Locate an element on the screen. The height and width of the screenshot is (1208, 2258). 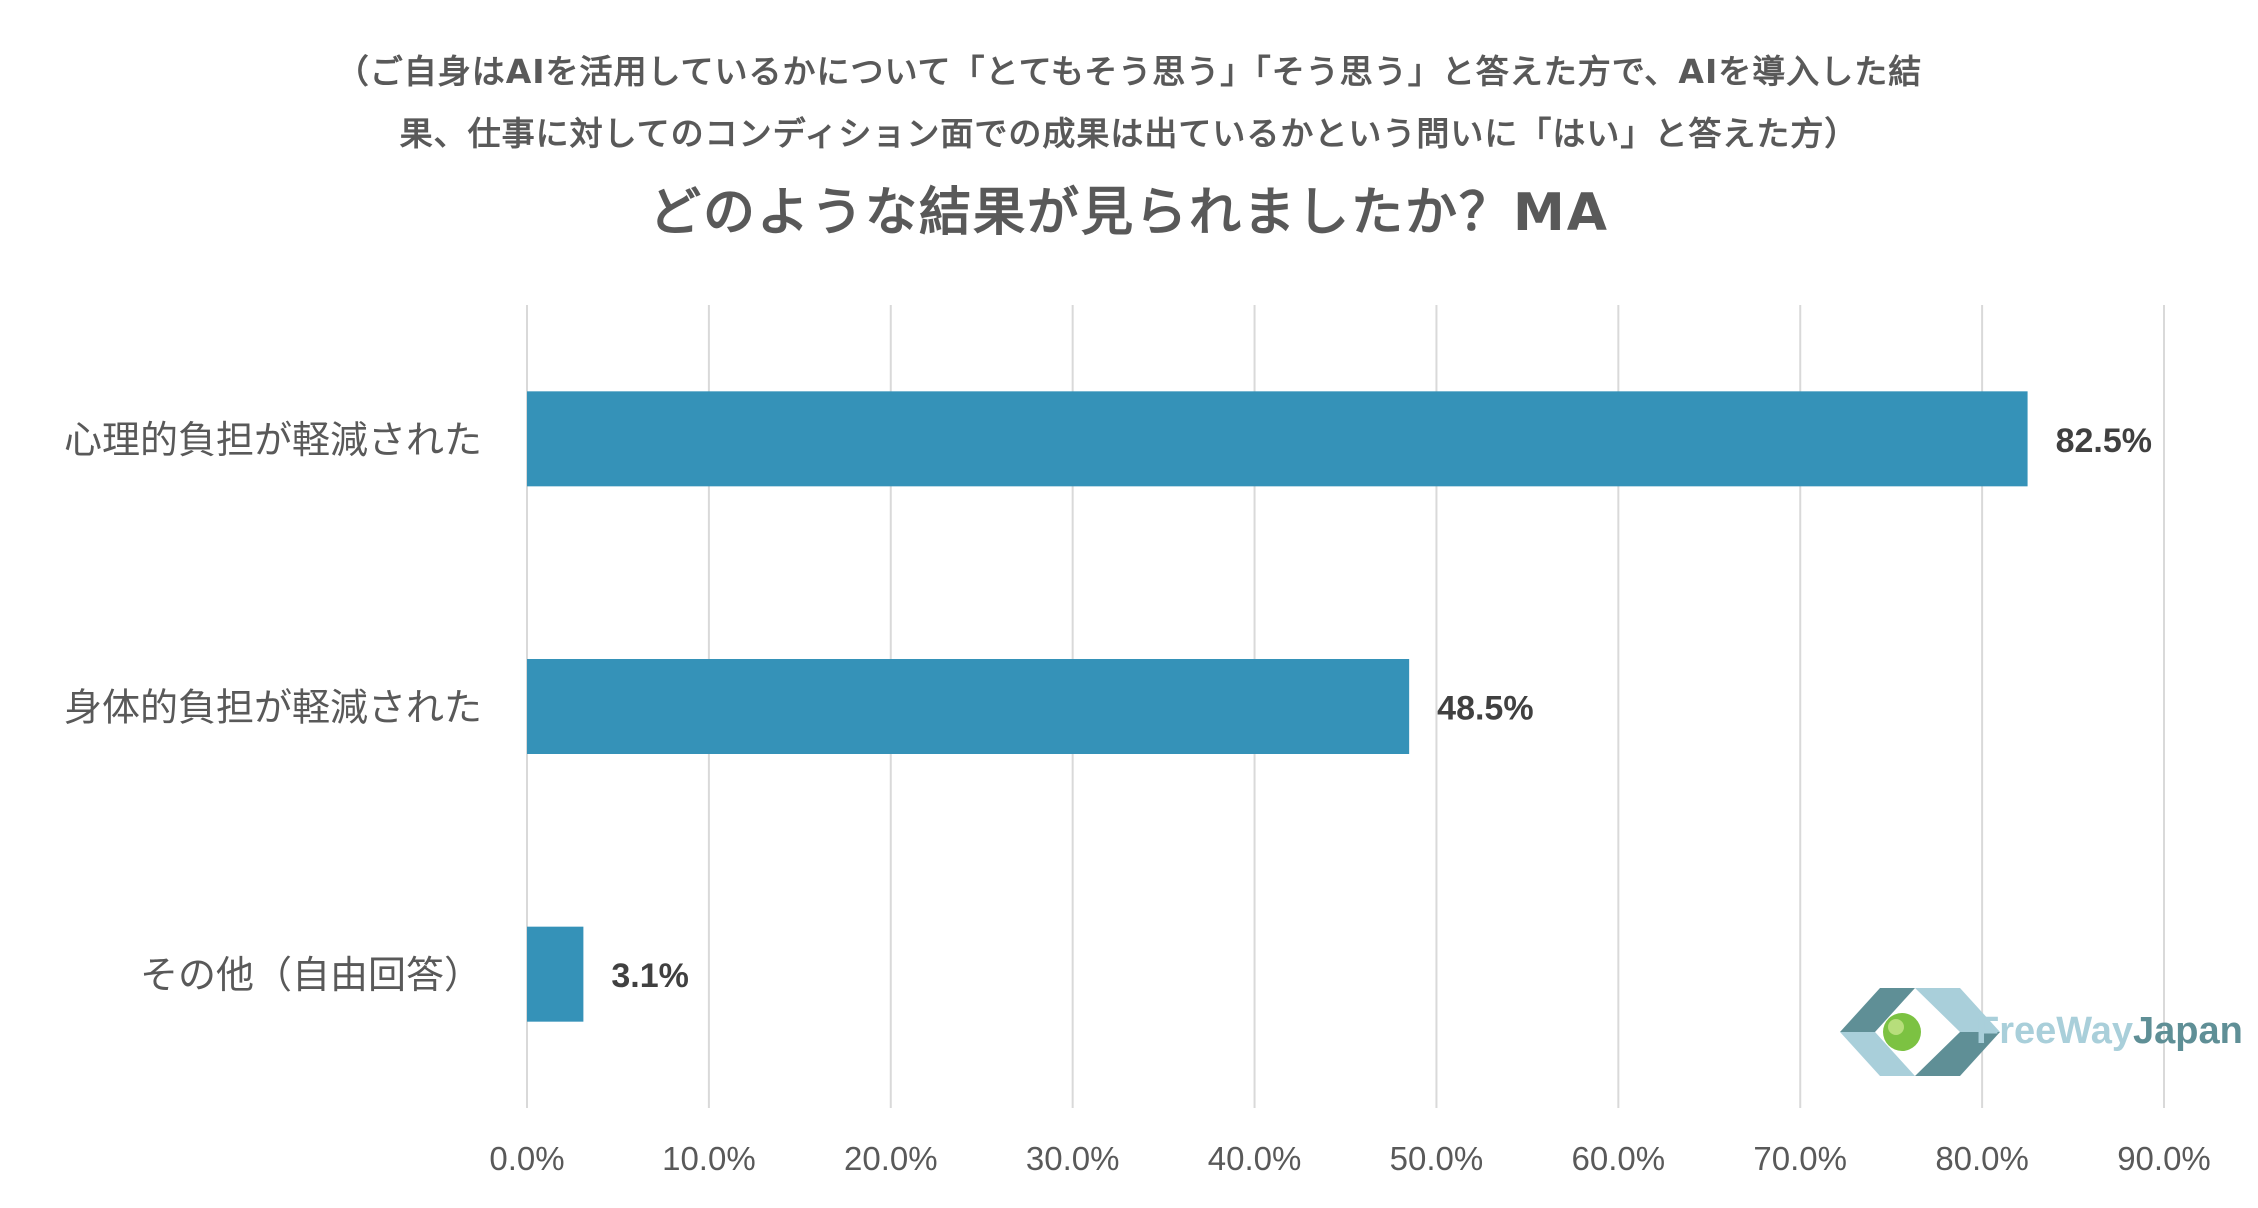
logo-text: FreeWayJapan is located at coordinates (2109, 1031).